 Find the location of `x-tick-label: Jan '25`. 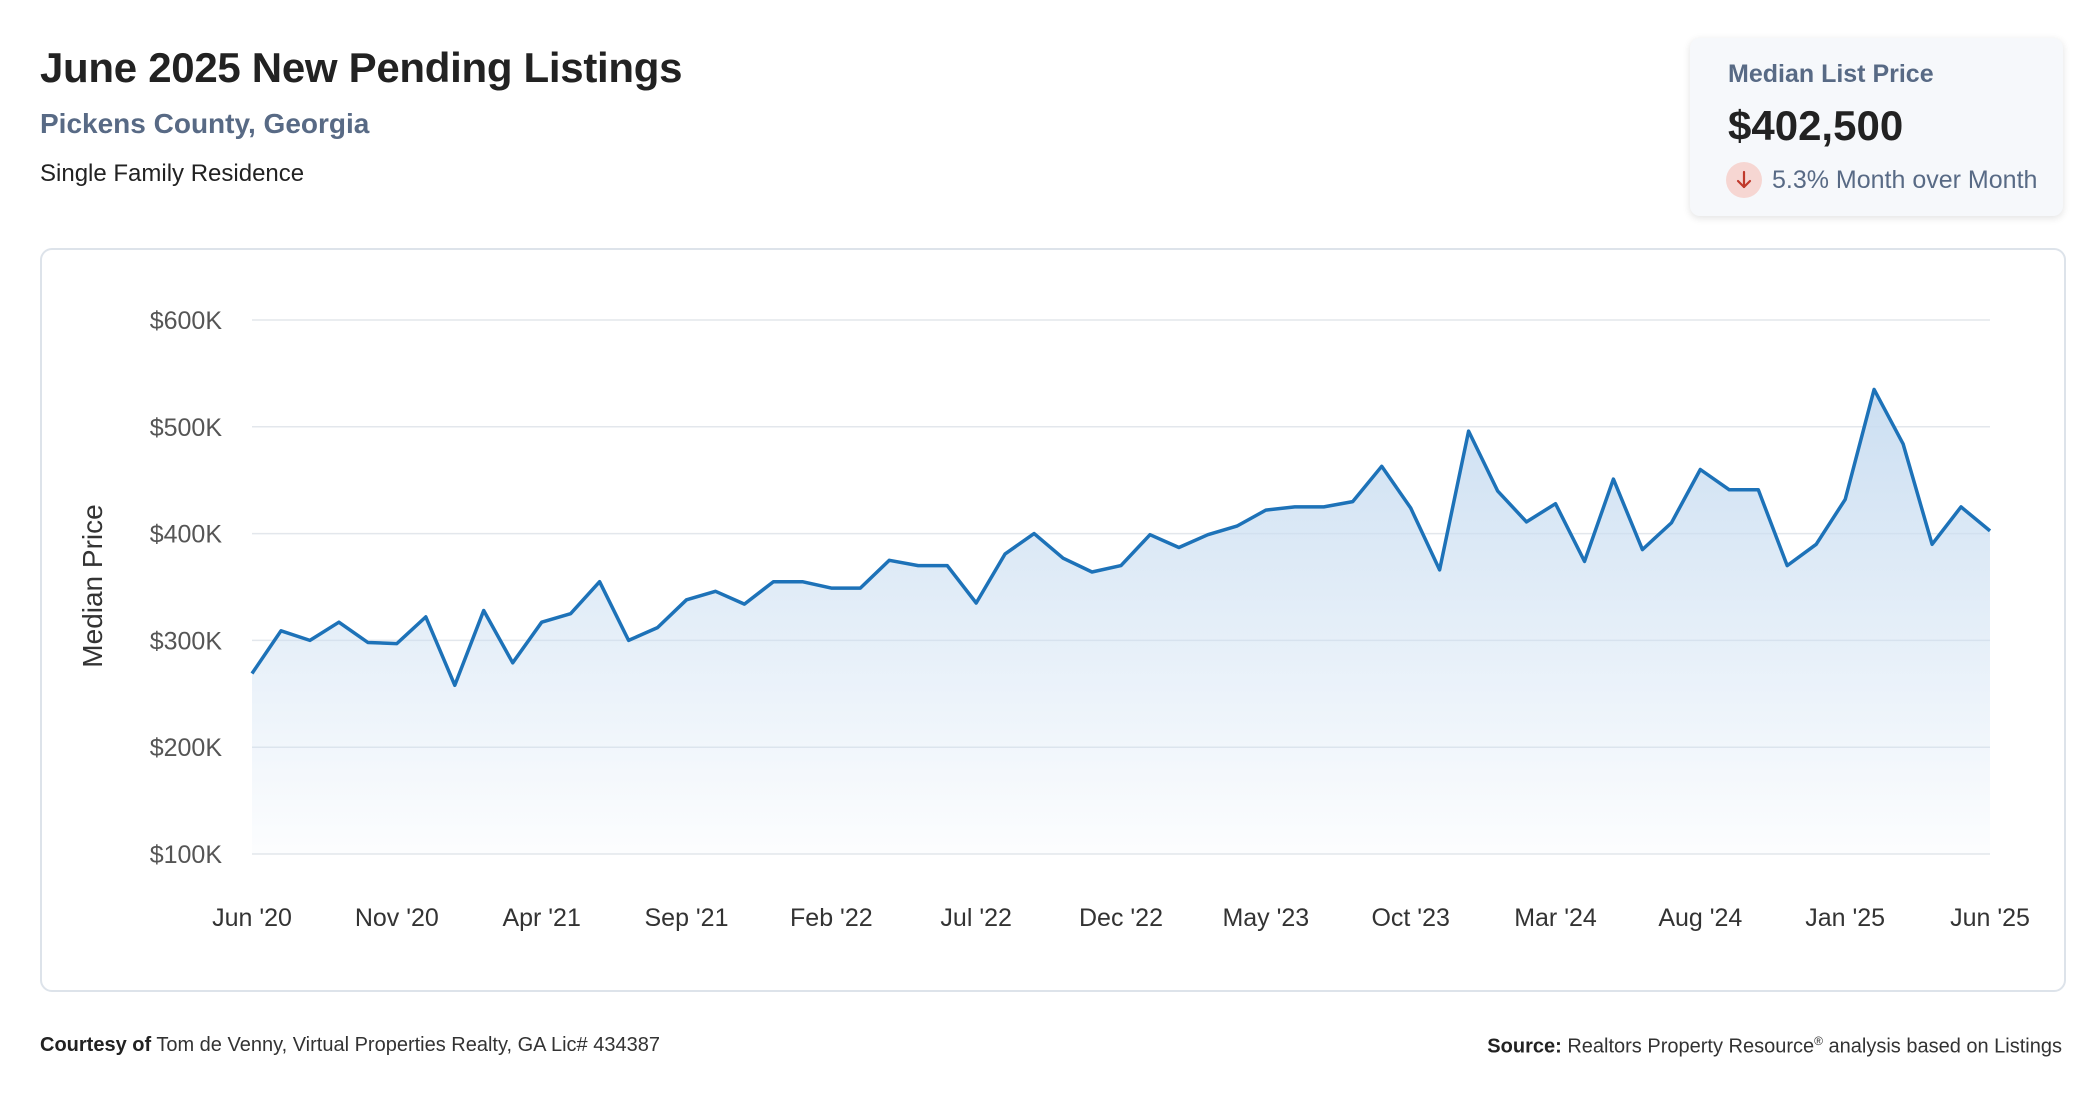

x-tick-label: Jan '25 is located at coordinates (1845, 918).